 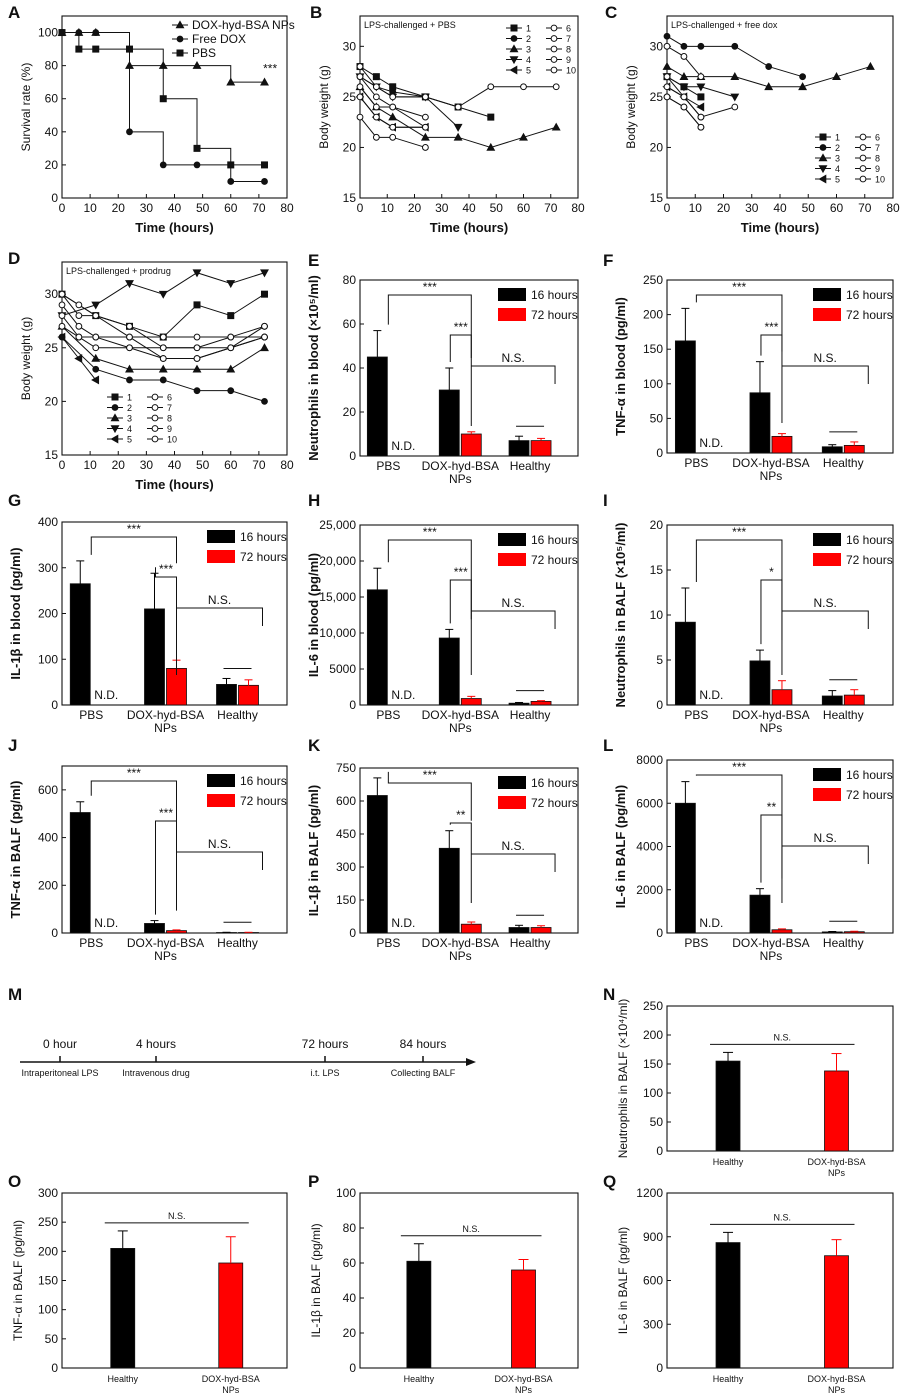 What do you see at coordinates (877, 138) in the screenshot?
I see `legend-label: 6` at bounding box center [877, 138].